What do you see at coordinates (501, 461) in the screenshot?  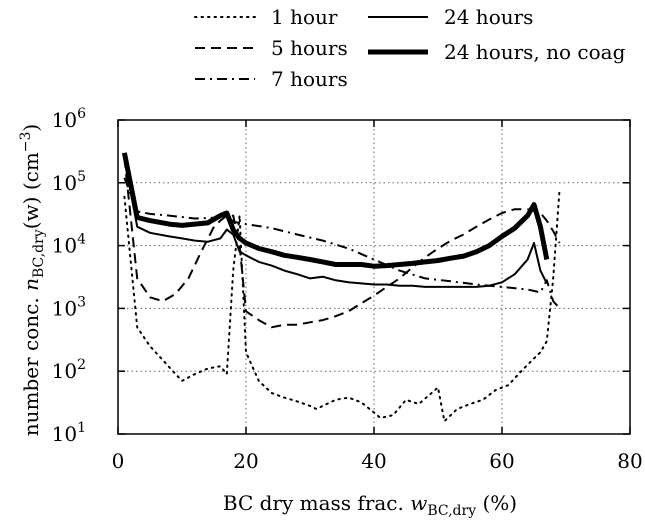 I see `x-tick-label: 60` at bounding box center [501, 461].